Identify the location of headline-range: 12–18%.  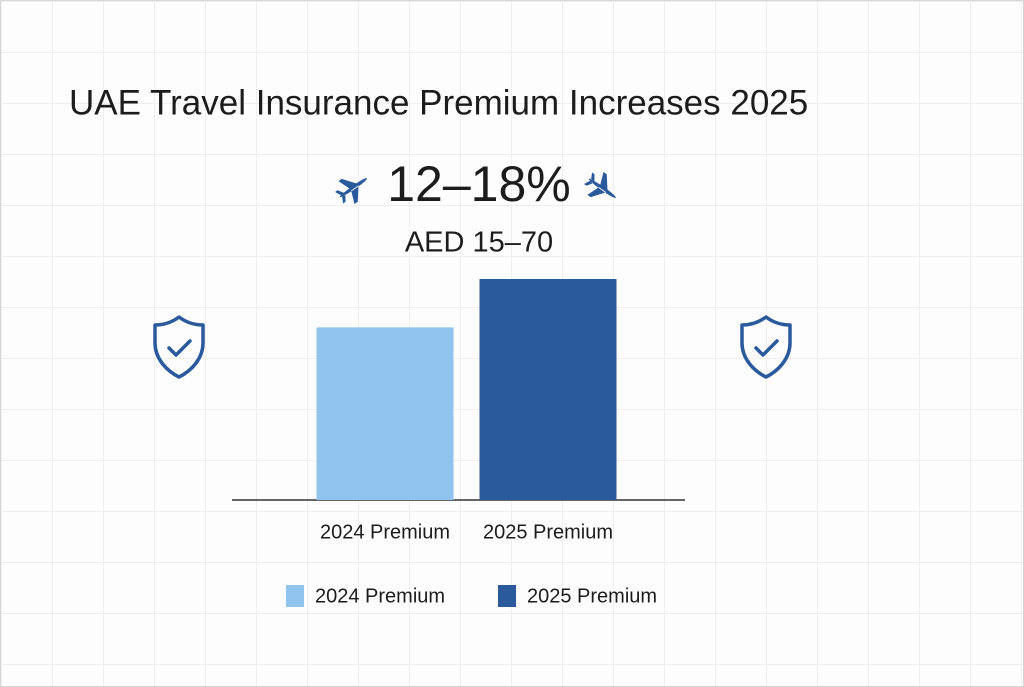
(479, 184).